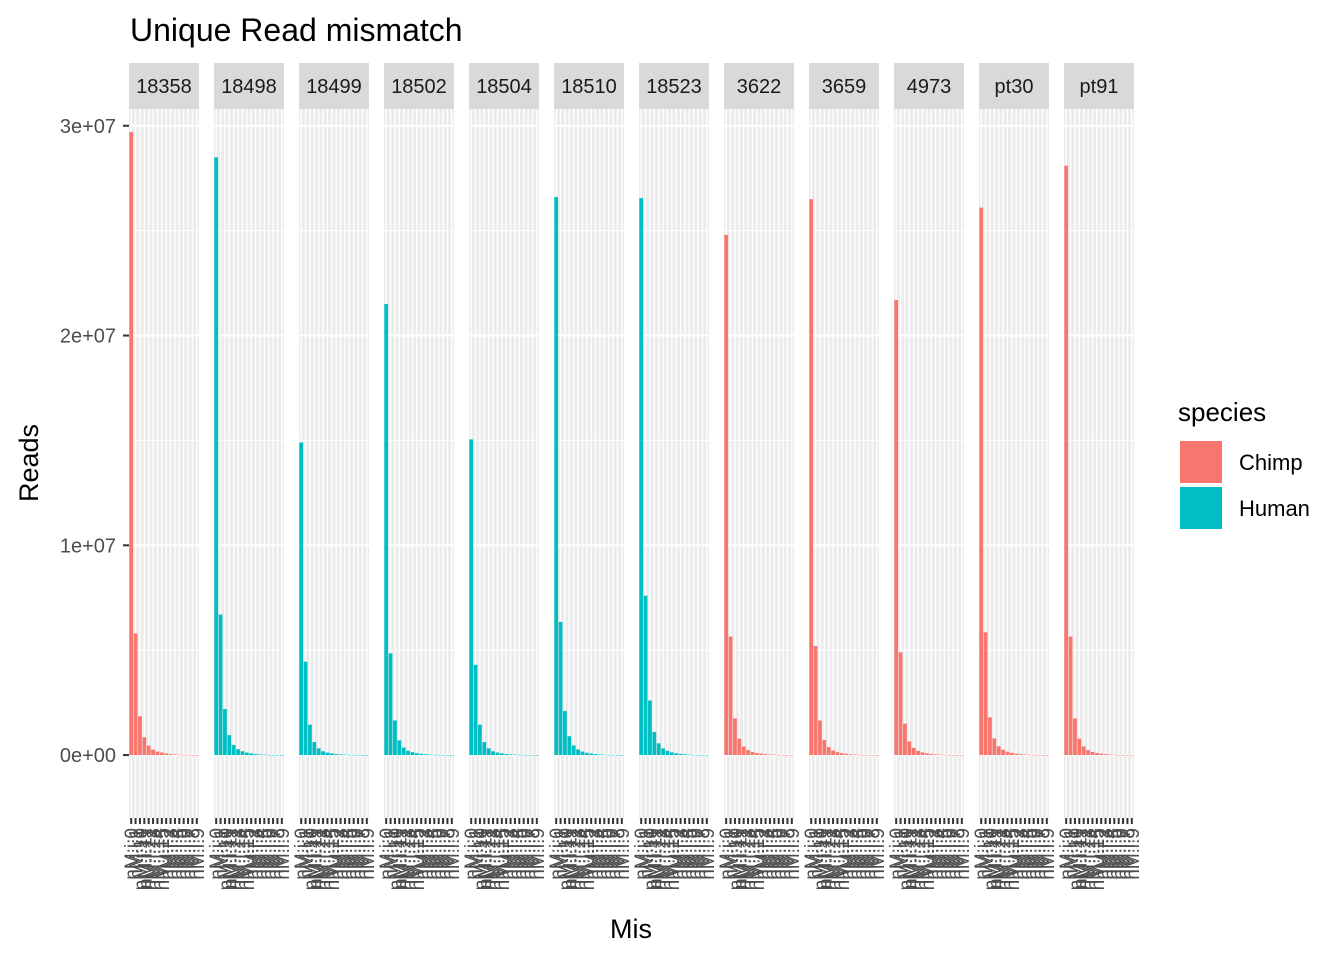  What do you see at coordinates (296, 30) in the screenshot?
I see `chart-title: Unique Read mismatch` at bounding box center [296, 30].